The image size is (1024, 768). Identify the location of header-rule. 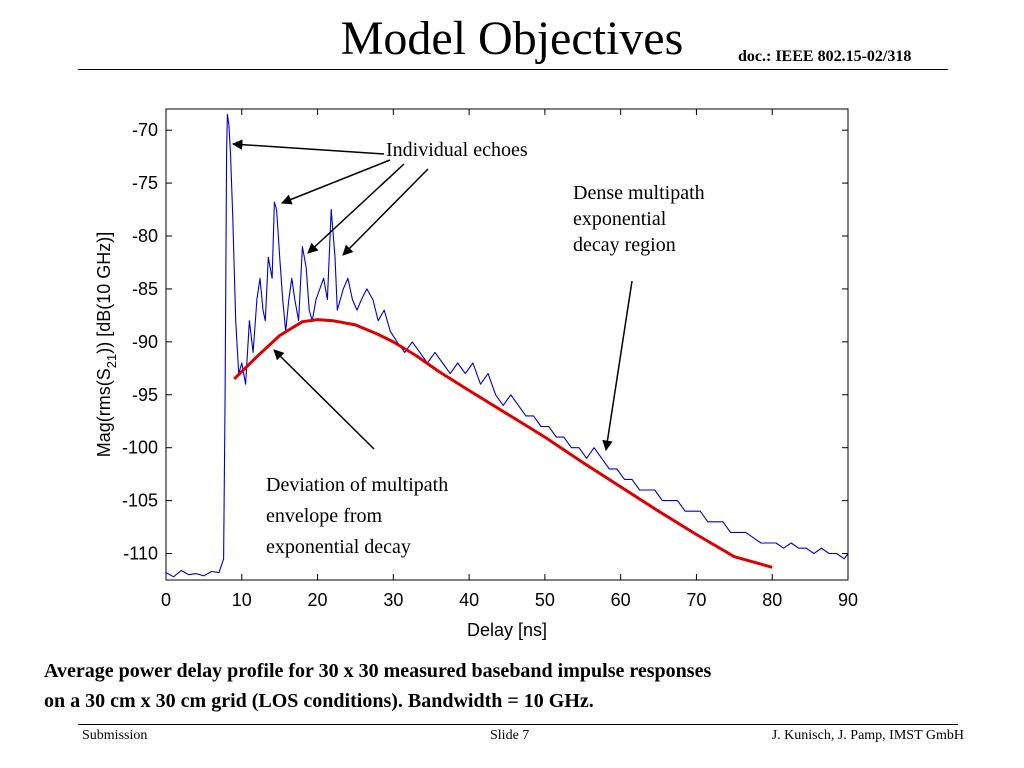
(513, 69).